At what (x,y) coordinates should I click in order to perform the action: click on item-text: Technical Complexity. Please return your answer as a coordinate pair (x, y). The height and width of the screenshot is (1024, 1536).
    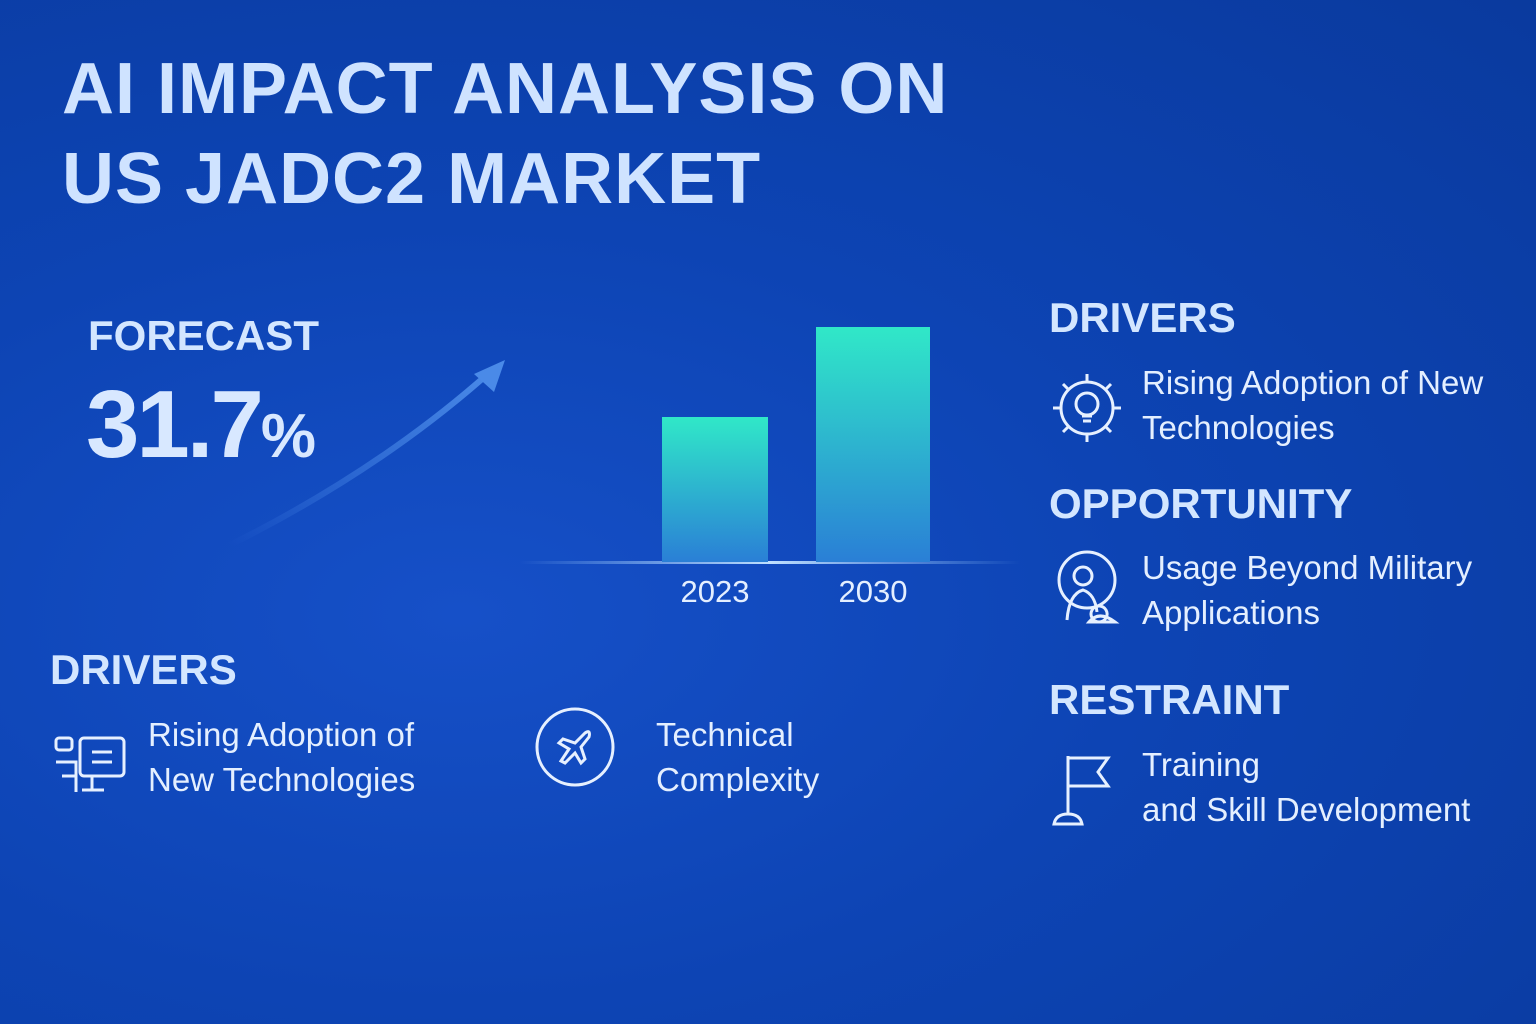
    Looking at the image, I should click on (737, 757).